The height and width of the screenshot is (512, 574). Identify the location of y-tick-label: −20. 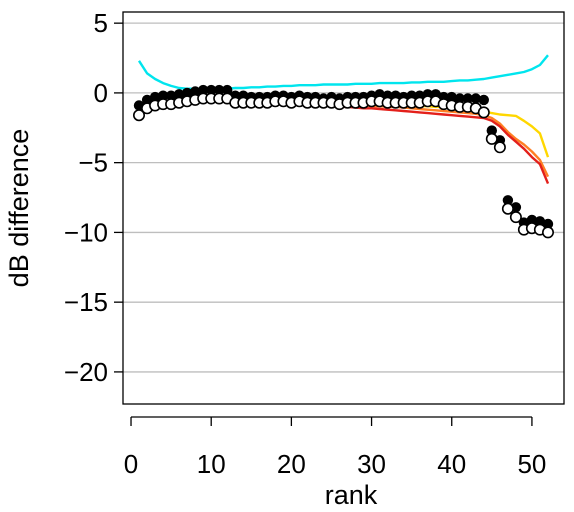
(86, 372).